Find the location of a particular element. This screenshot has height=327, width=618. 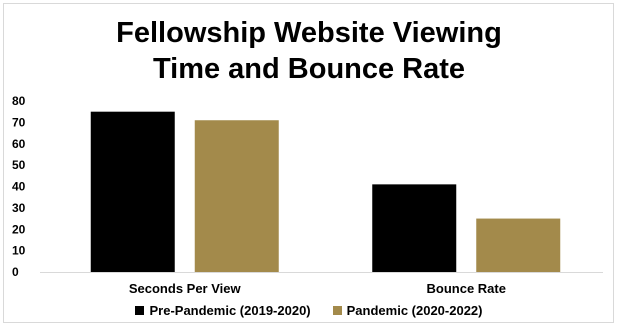

y-tick-label-4: 40 is located at coordinates (19, 187).